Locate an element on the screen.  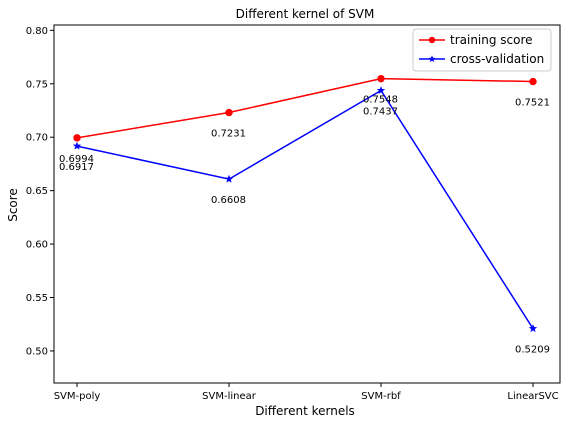
x-axis-label: Different kernels is located at coordinates (305, 411).